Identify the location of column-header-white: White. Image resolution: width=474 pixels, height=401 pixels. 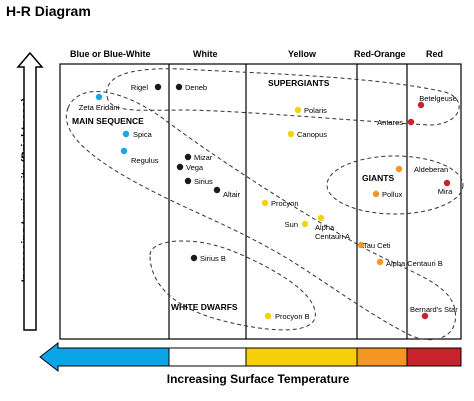
(205, 54).